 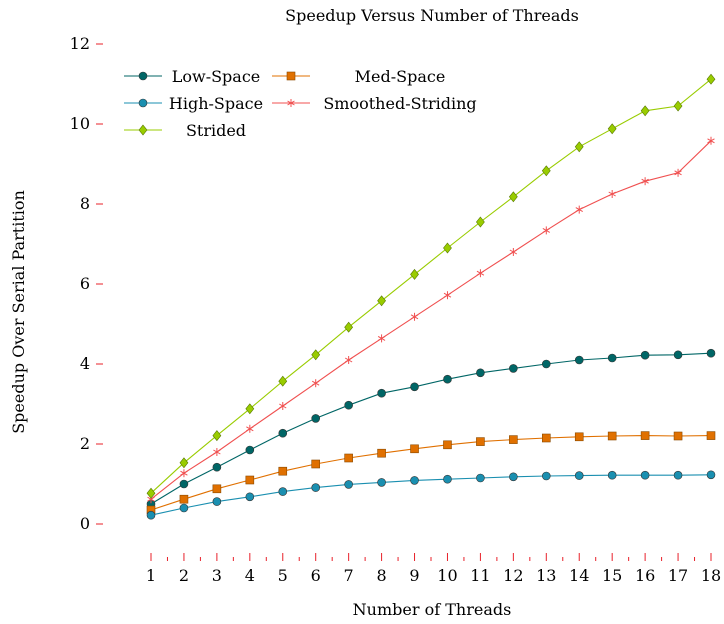 What do you see at coordinates (316, 575) in the screenshot?
I see `x-tick-label: 6` at bounding box center [316, 575].